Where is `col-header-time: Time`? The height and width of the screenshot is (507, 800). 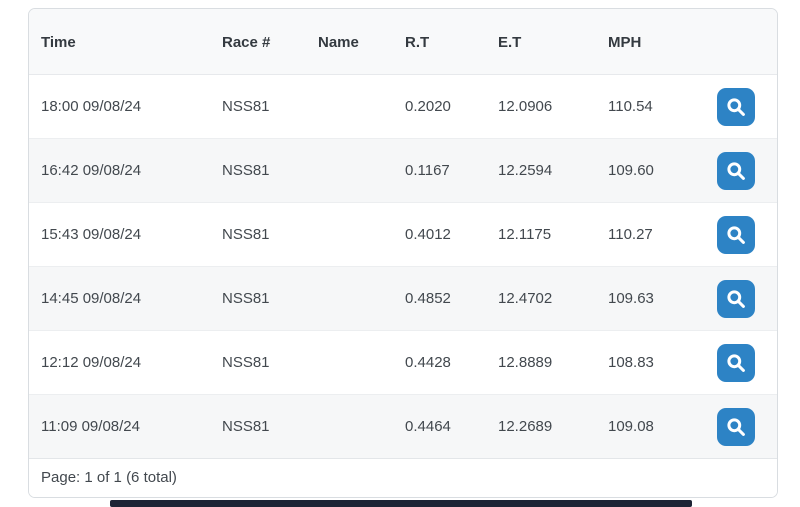 col-header-time: Time is located at coordinates (119, 42).